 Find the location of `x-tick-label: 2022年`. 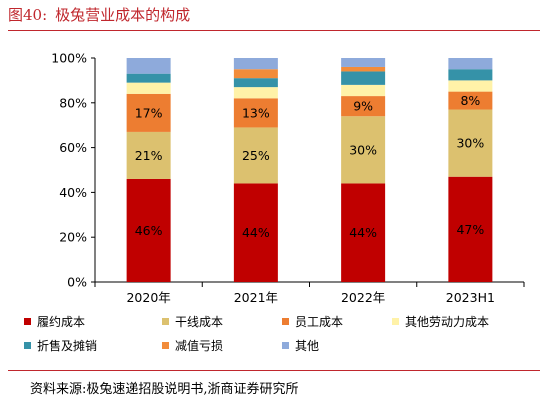

x-tick-label: 2022年 is located at coordinates (363, 297).